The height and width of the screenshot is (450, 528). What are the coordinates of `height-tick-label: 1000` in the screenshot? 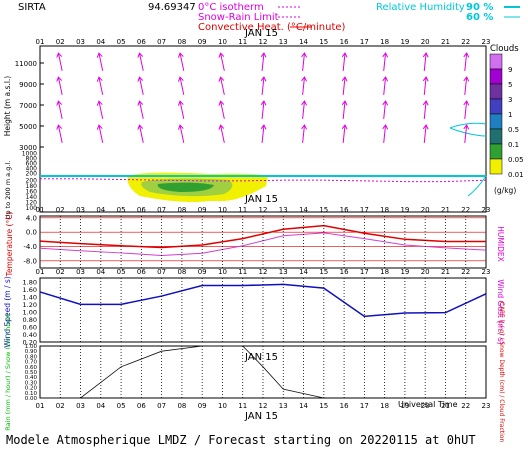 It's located at (29, 154).